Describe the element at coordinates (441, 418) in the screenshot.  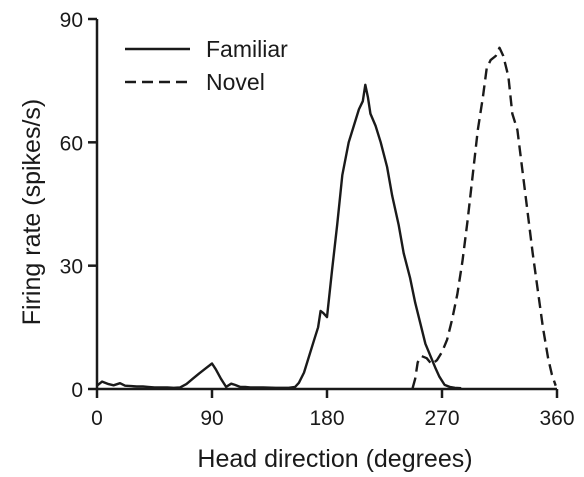
I see `x-tick-label: 270` at that location.